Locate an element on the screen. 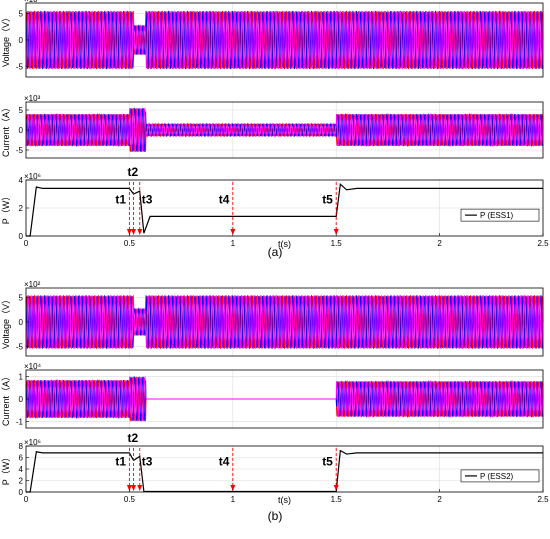  legend: P (ESS2) is located at coordinates (500, 476).